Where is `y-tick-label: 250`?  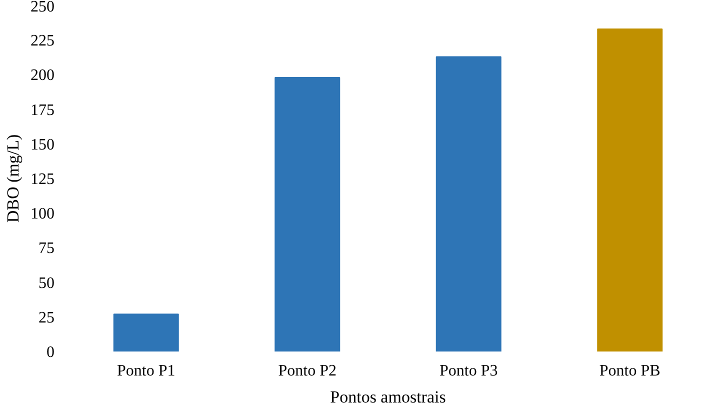
y-tick-label: 250 is located at coordinates (42, 8).